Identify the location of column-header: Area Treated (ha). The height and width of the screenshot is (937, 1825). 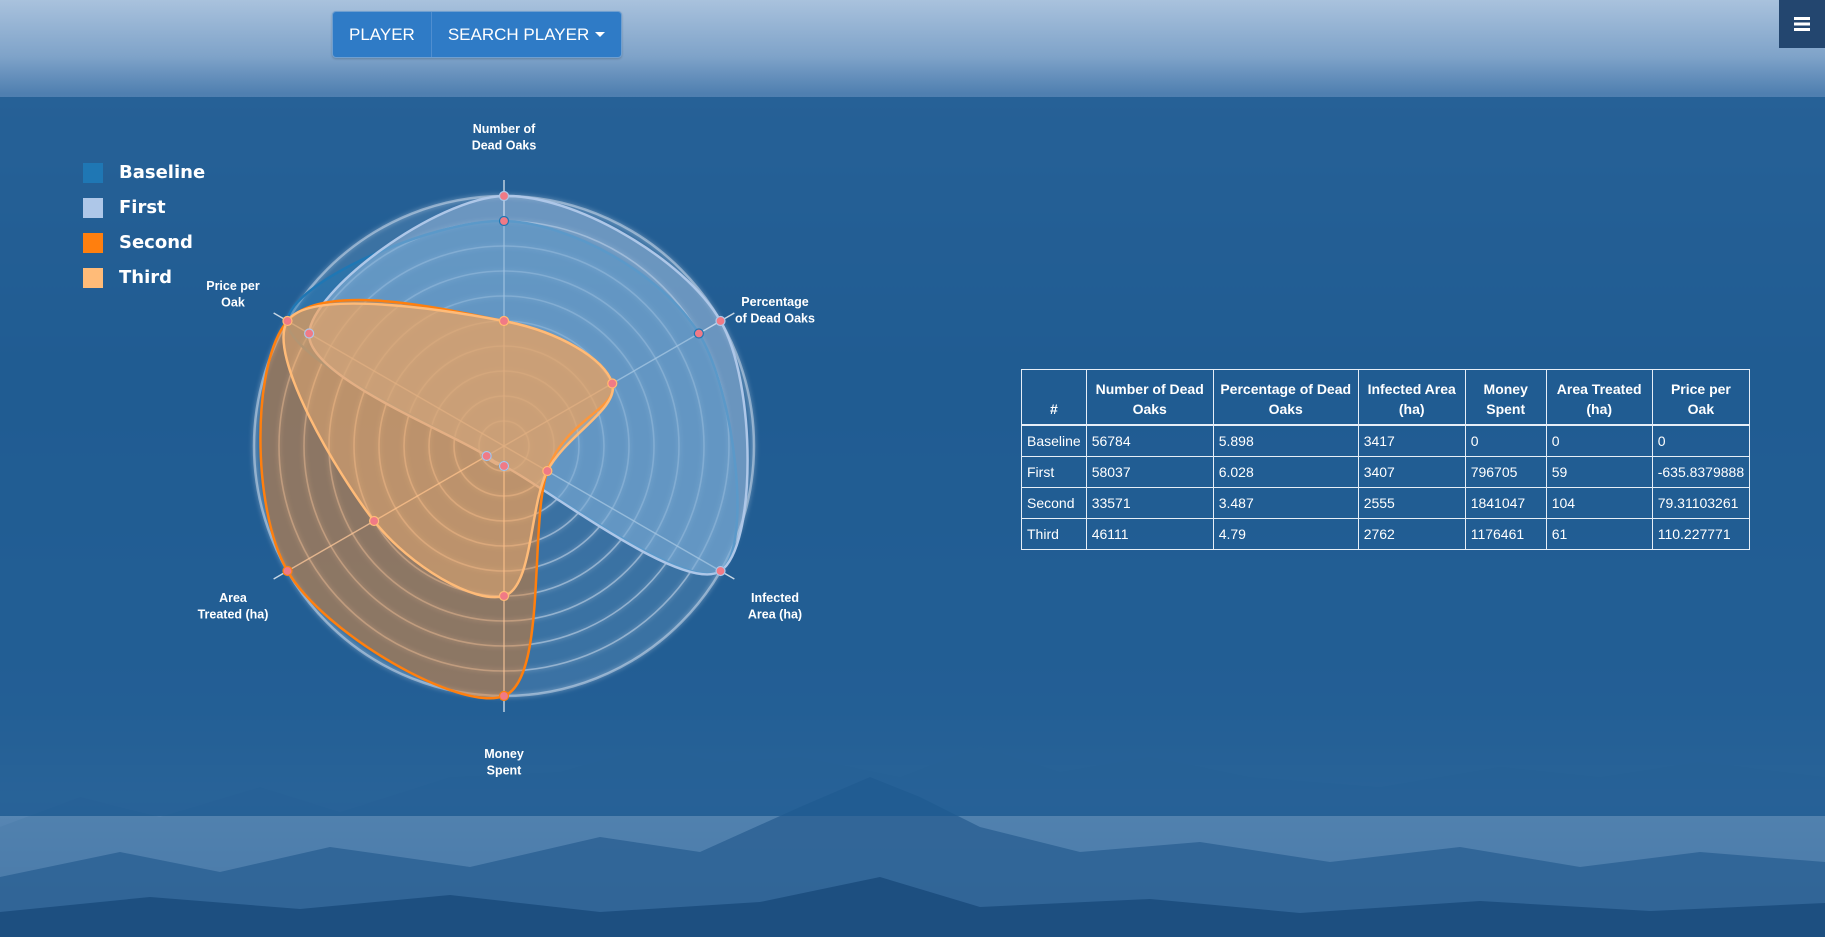
(1599, 397).